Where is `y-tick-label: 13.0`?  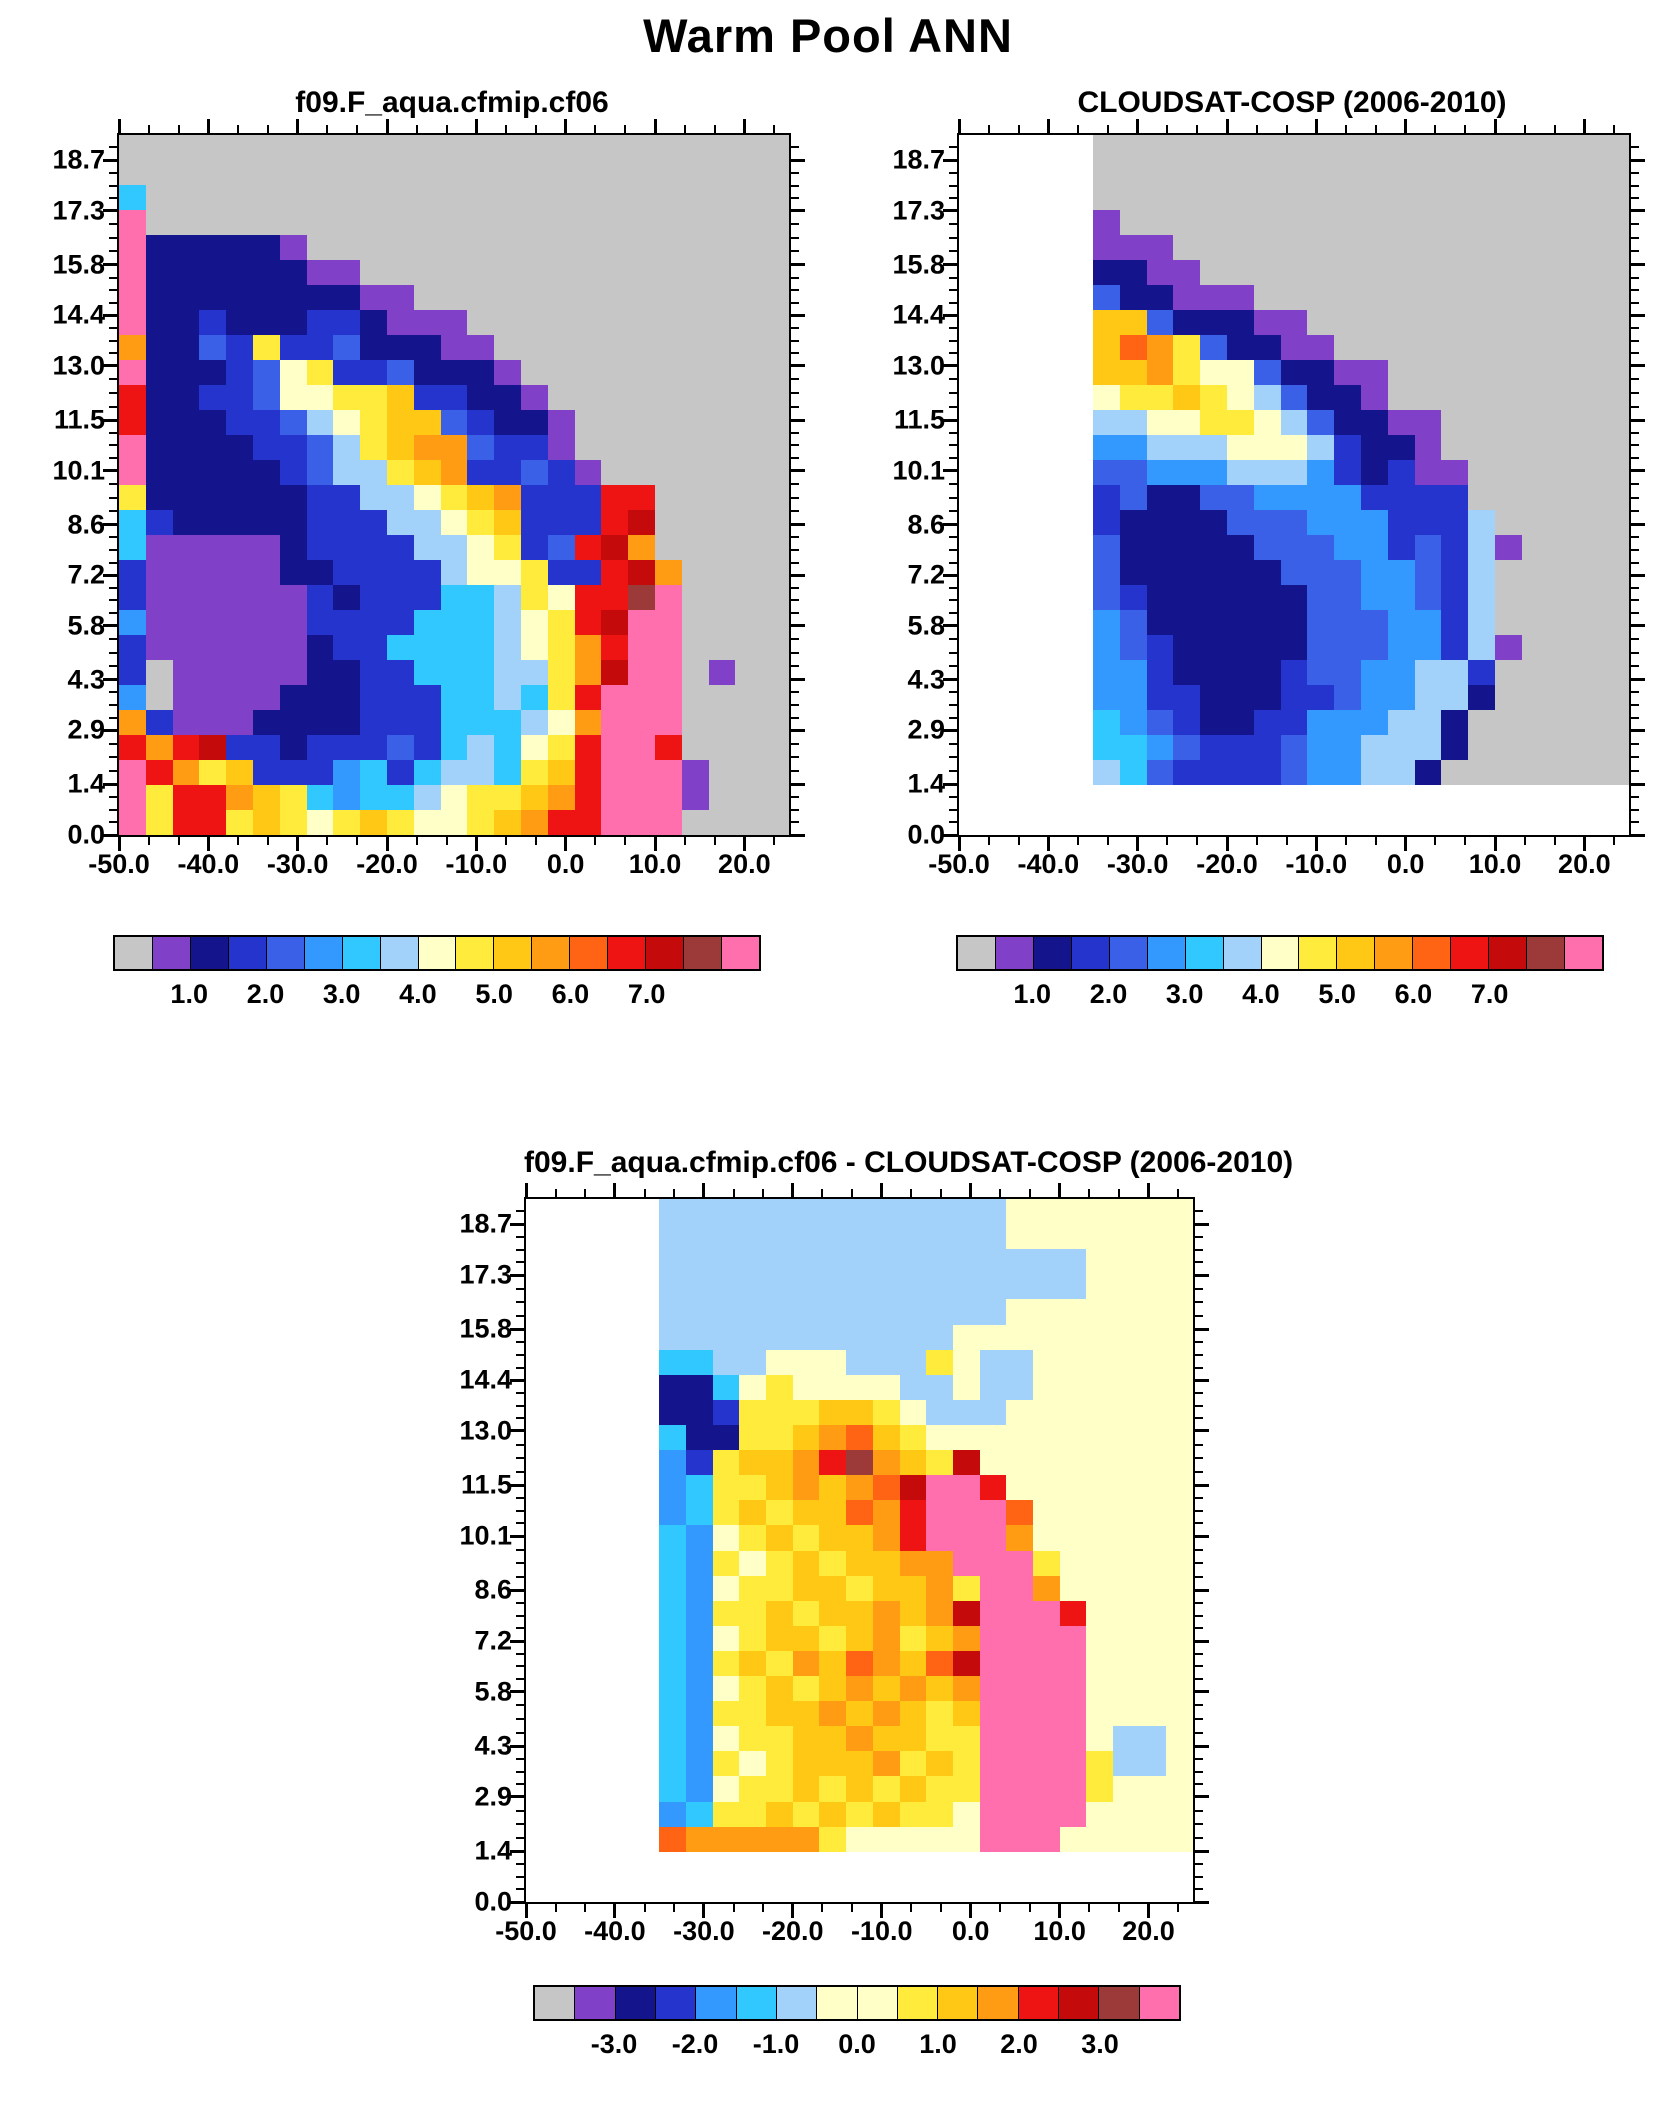
y-tick-label: 13.0 is located at coordinates (485, 1430).